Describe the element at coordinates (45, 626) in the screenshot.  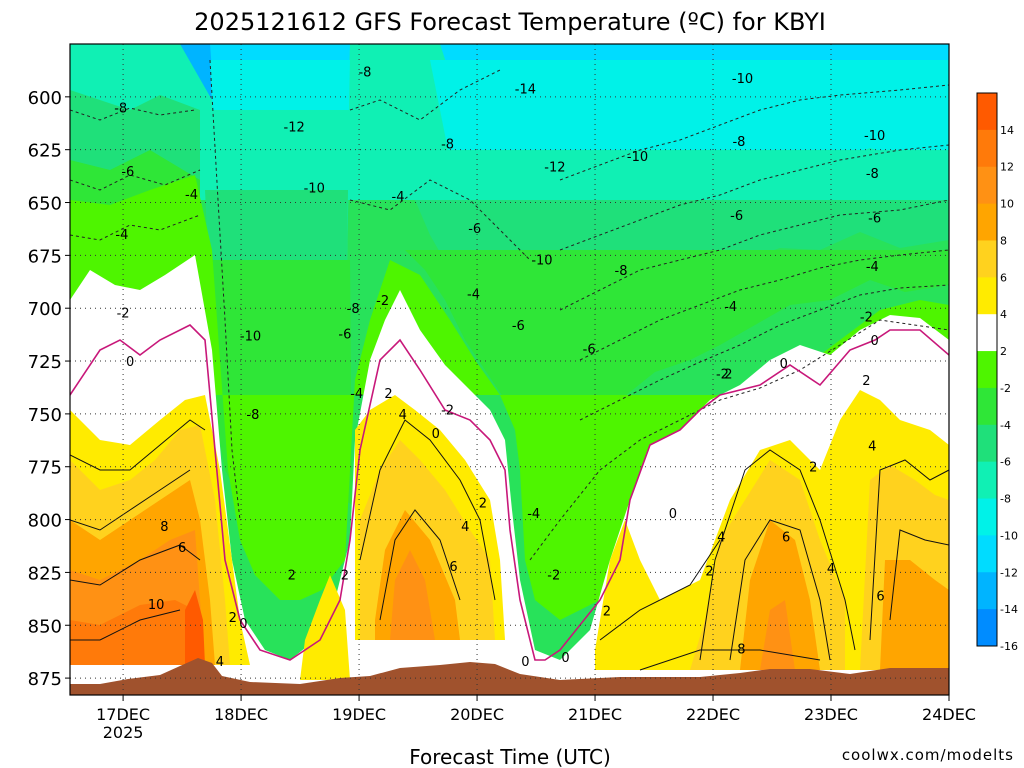
I see `y-tick-label: 850` at that location.